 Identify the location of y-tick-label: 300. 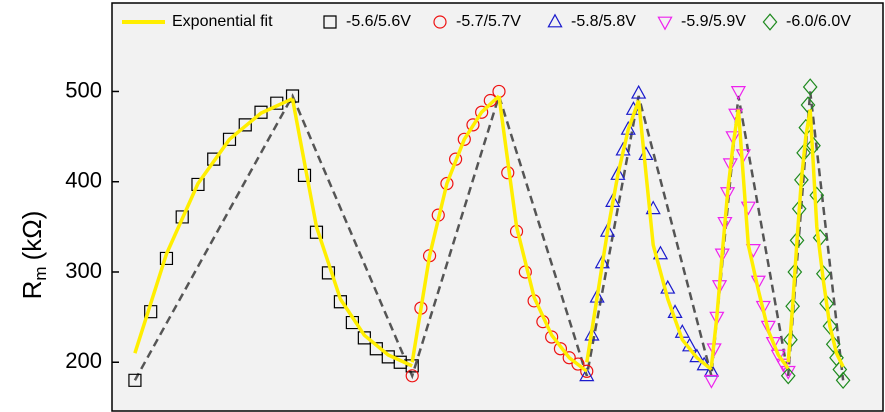
(83, 270).